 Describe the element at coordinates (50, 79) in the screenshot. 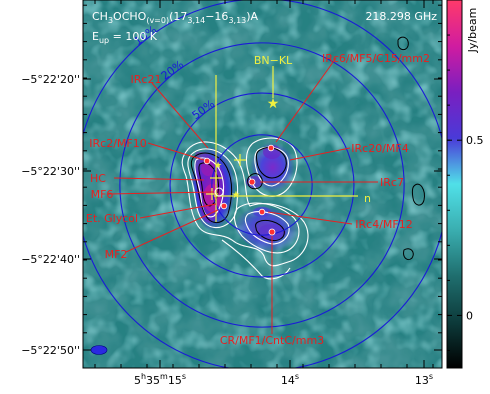

I see `dec-tick-label-0: −5°22'20''` at that location.